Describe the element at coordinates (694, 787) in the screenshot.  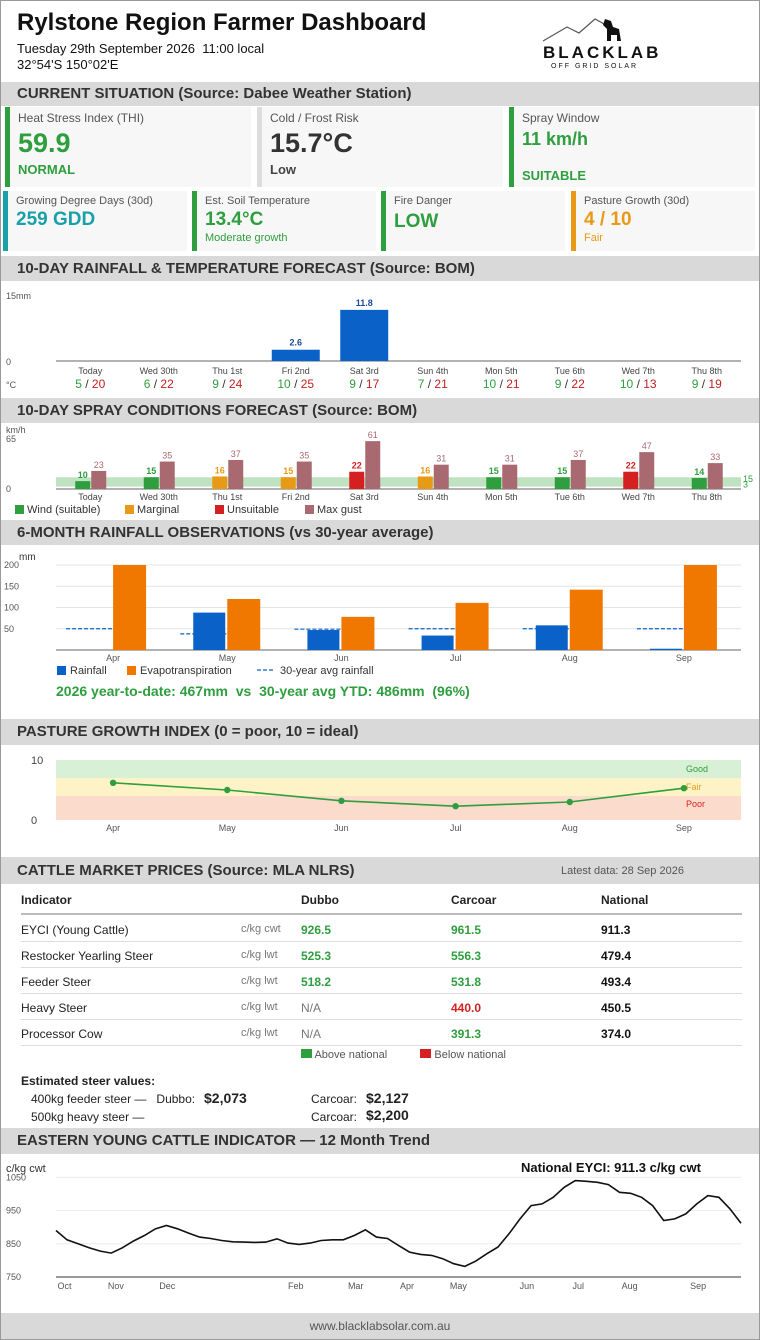
I see `pasture-fair-label: Fair` at that location.